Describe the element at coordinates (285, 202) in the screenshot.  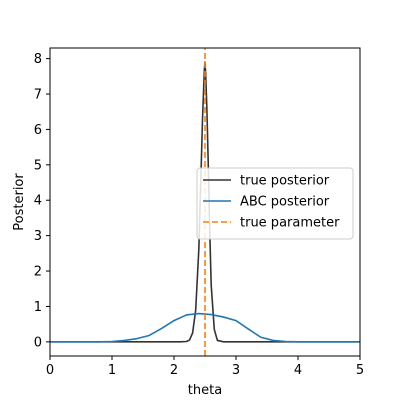
I see `legend-entry-label: ABC posterior` at that location.